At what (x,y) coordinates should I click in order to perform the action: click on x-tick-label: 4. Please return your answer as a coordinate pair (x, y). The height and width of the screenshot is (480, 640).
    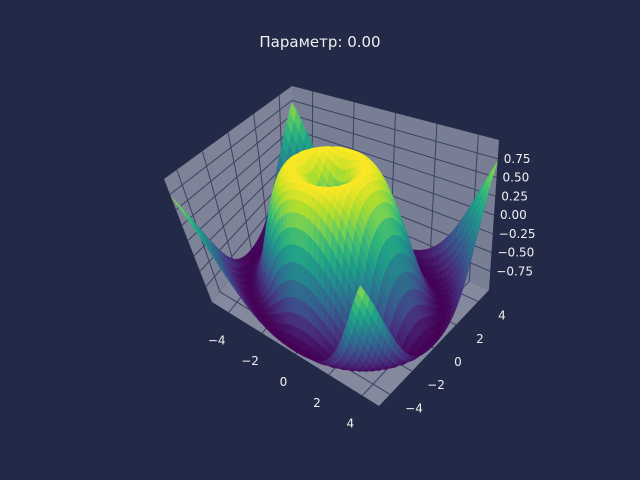
    Looking at the image, I should click on (350, 424).